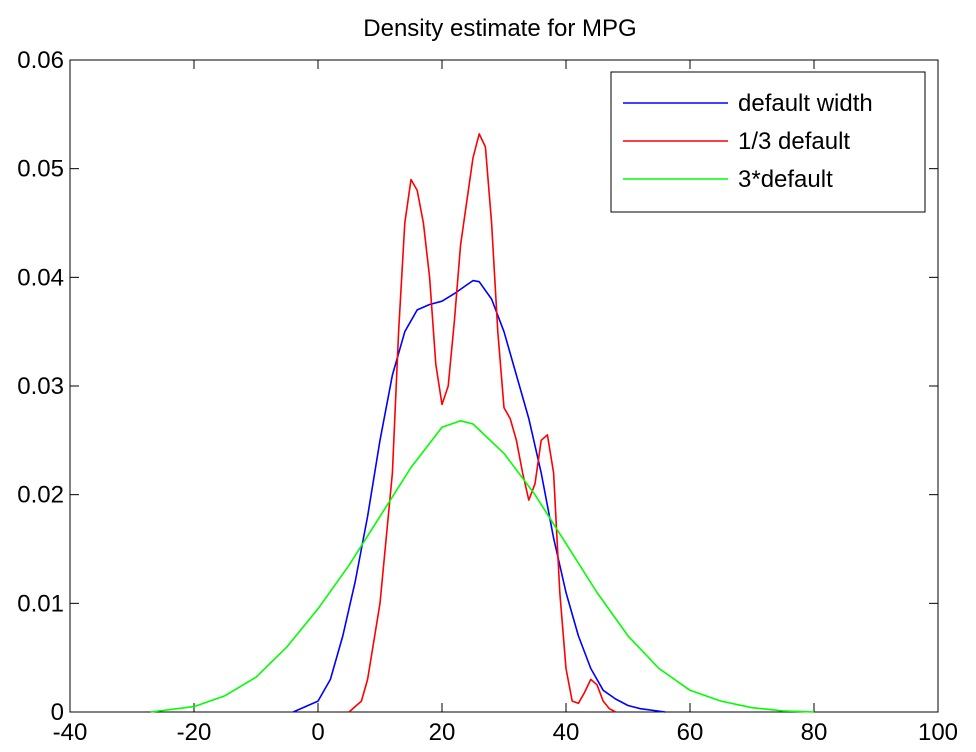  What do you see at coordinates (805, 103) in the screenshot?
I see `legend-label: default width` at bounding box center [805, 103].